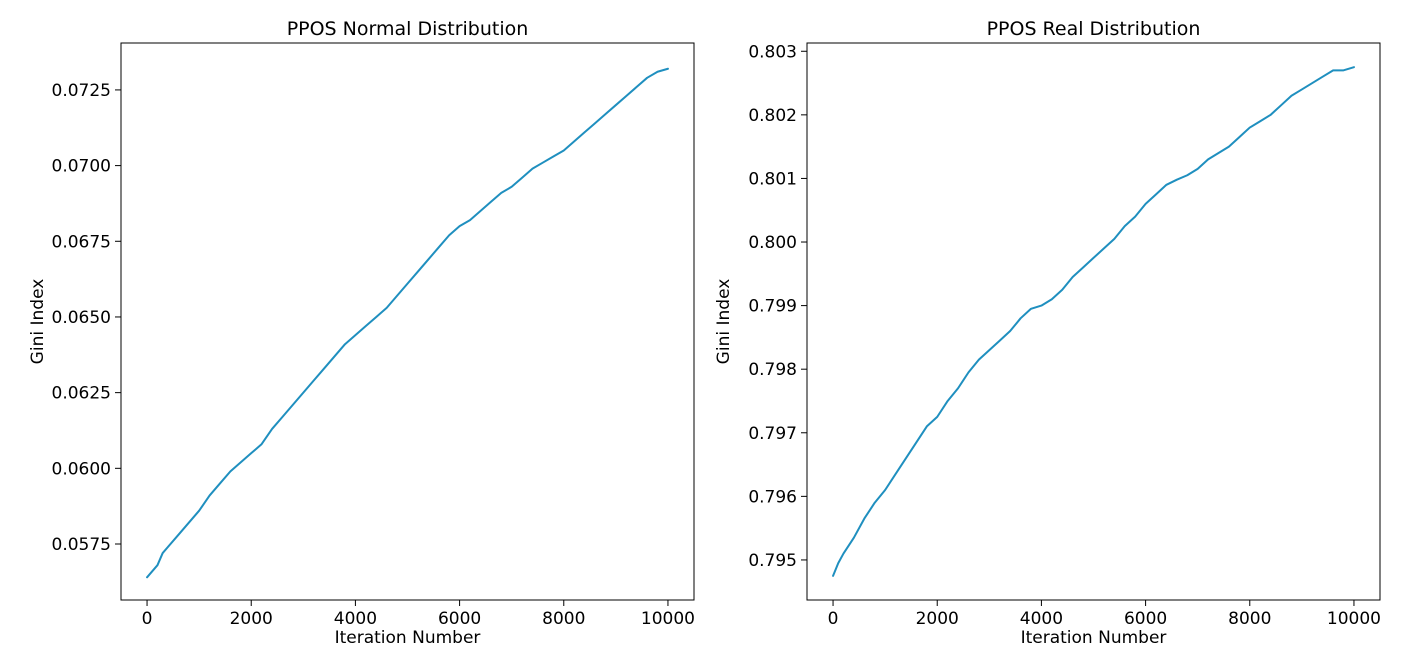 Image resolution: width=1410 pixels, height=669 pixels. Describe the element at coordinates (81, 242) in the screenshot. I see `y-tick-label: 0.0675` at that location.